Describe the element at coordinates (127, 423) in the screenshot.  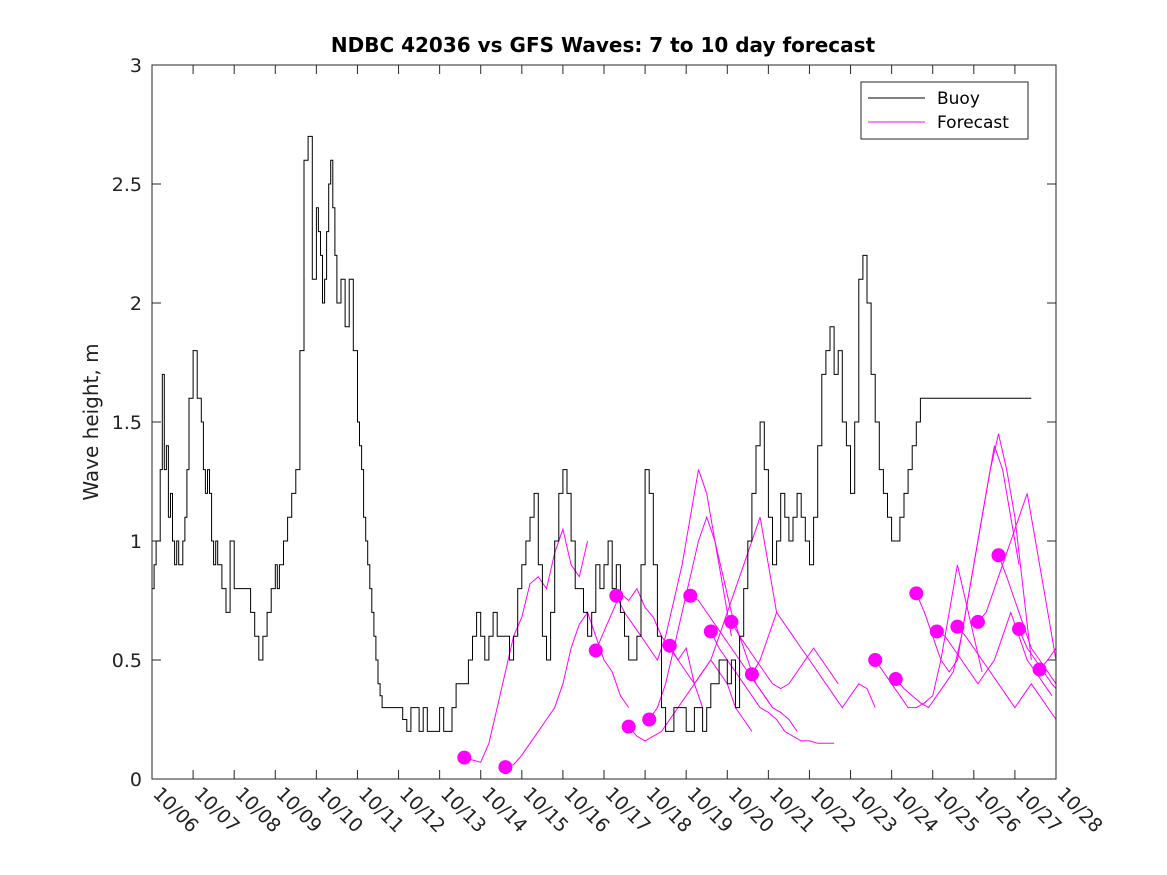
I see `y-tick-label: 1.5` at that location.